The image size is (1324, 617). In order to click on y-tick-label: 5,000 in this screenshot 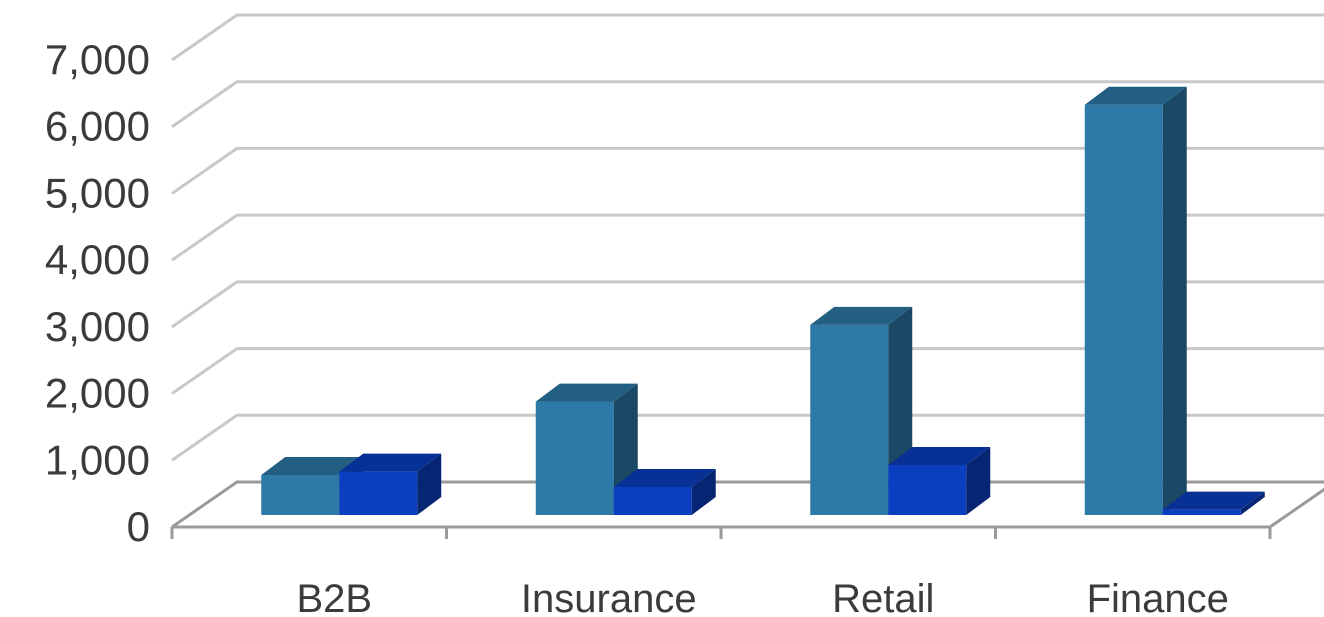, I will do `click(97, 192)`.